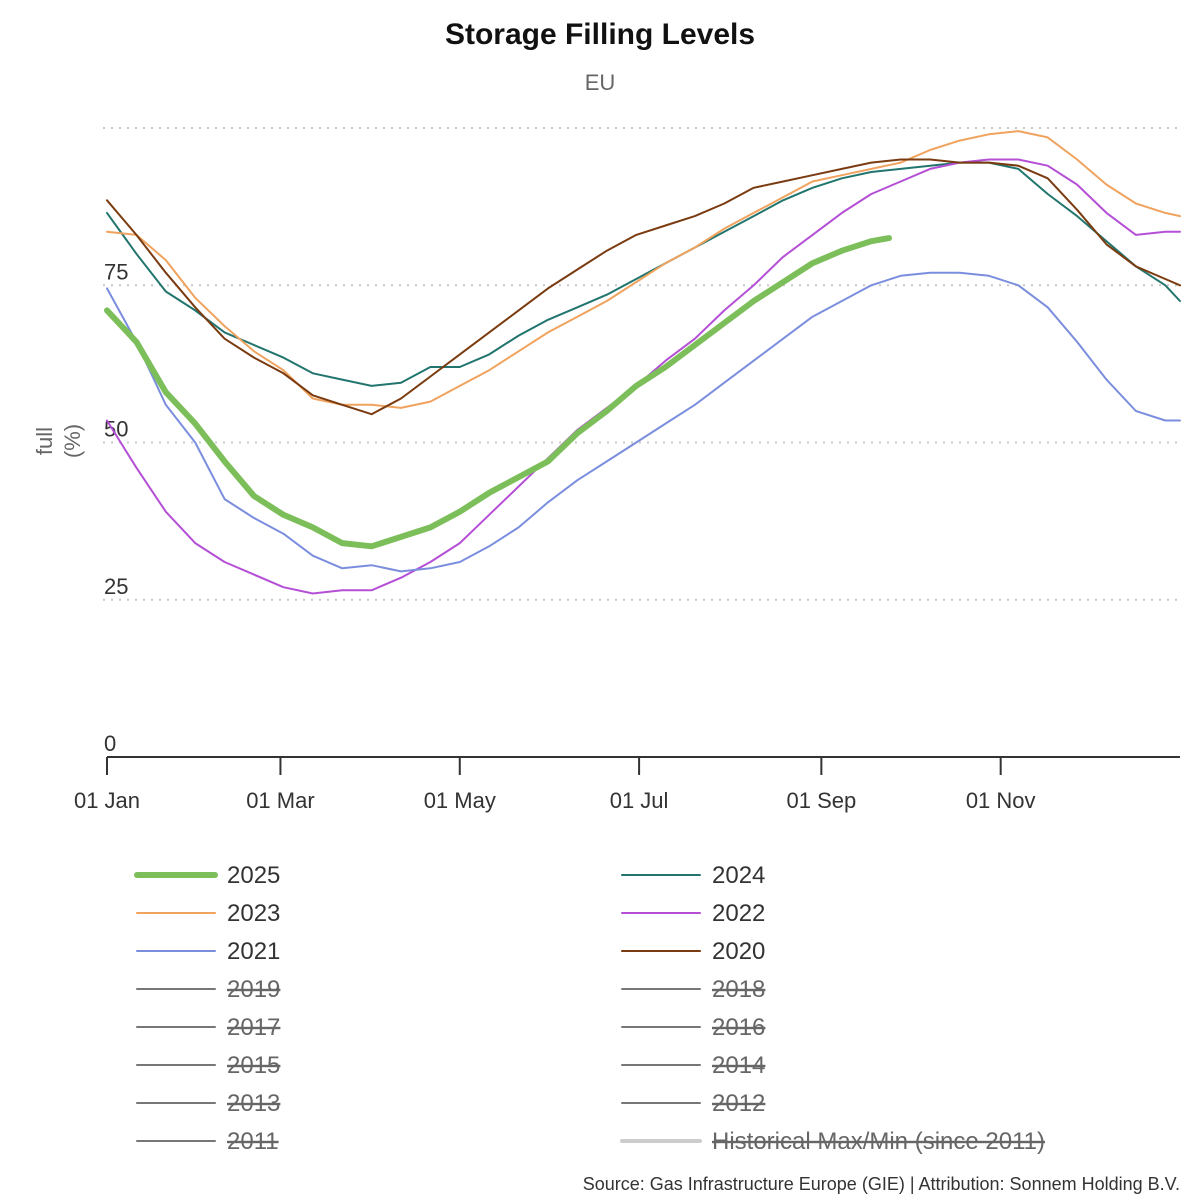  I want to click on legend-label: 2012, so click(738, 1103).